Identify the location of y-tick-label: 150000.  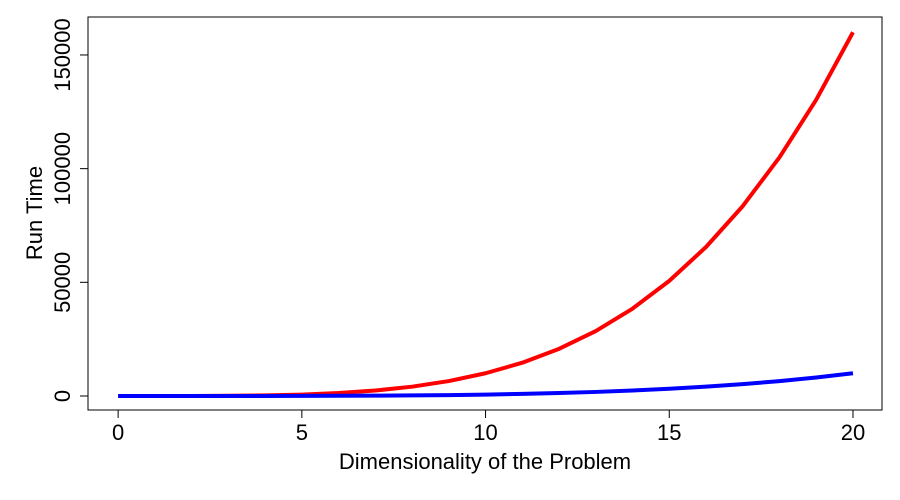
(62, 54).